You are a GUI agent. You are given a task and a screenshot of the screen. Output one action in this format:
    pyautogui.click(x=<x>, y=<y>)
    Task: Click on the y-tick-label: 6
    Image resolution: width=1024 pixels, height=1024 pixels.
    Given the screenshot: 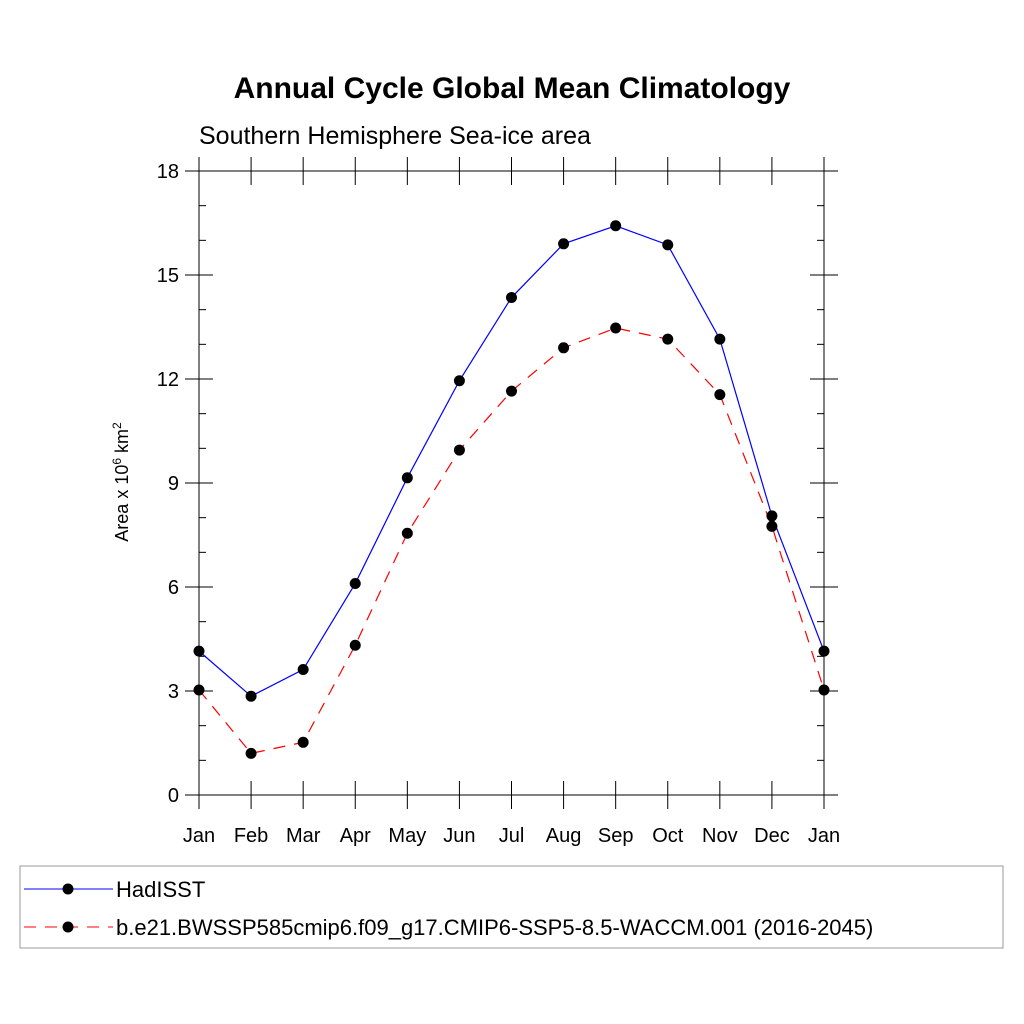 What is the action you would take?
    pyautogui.click(x=173, y=588)
    